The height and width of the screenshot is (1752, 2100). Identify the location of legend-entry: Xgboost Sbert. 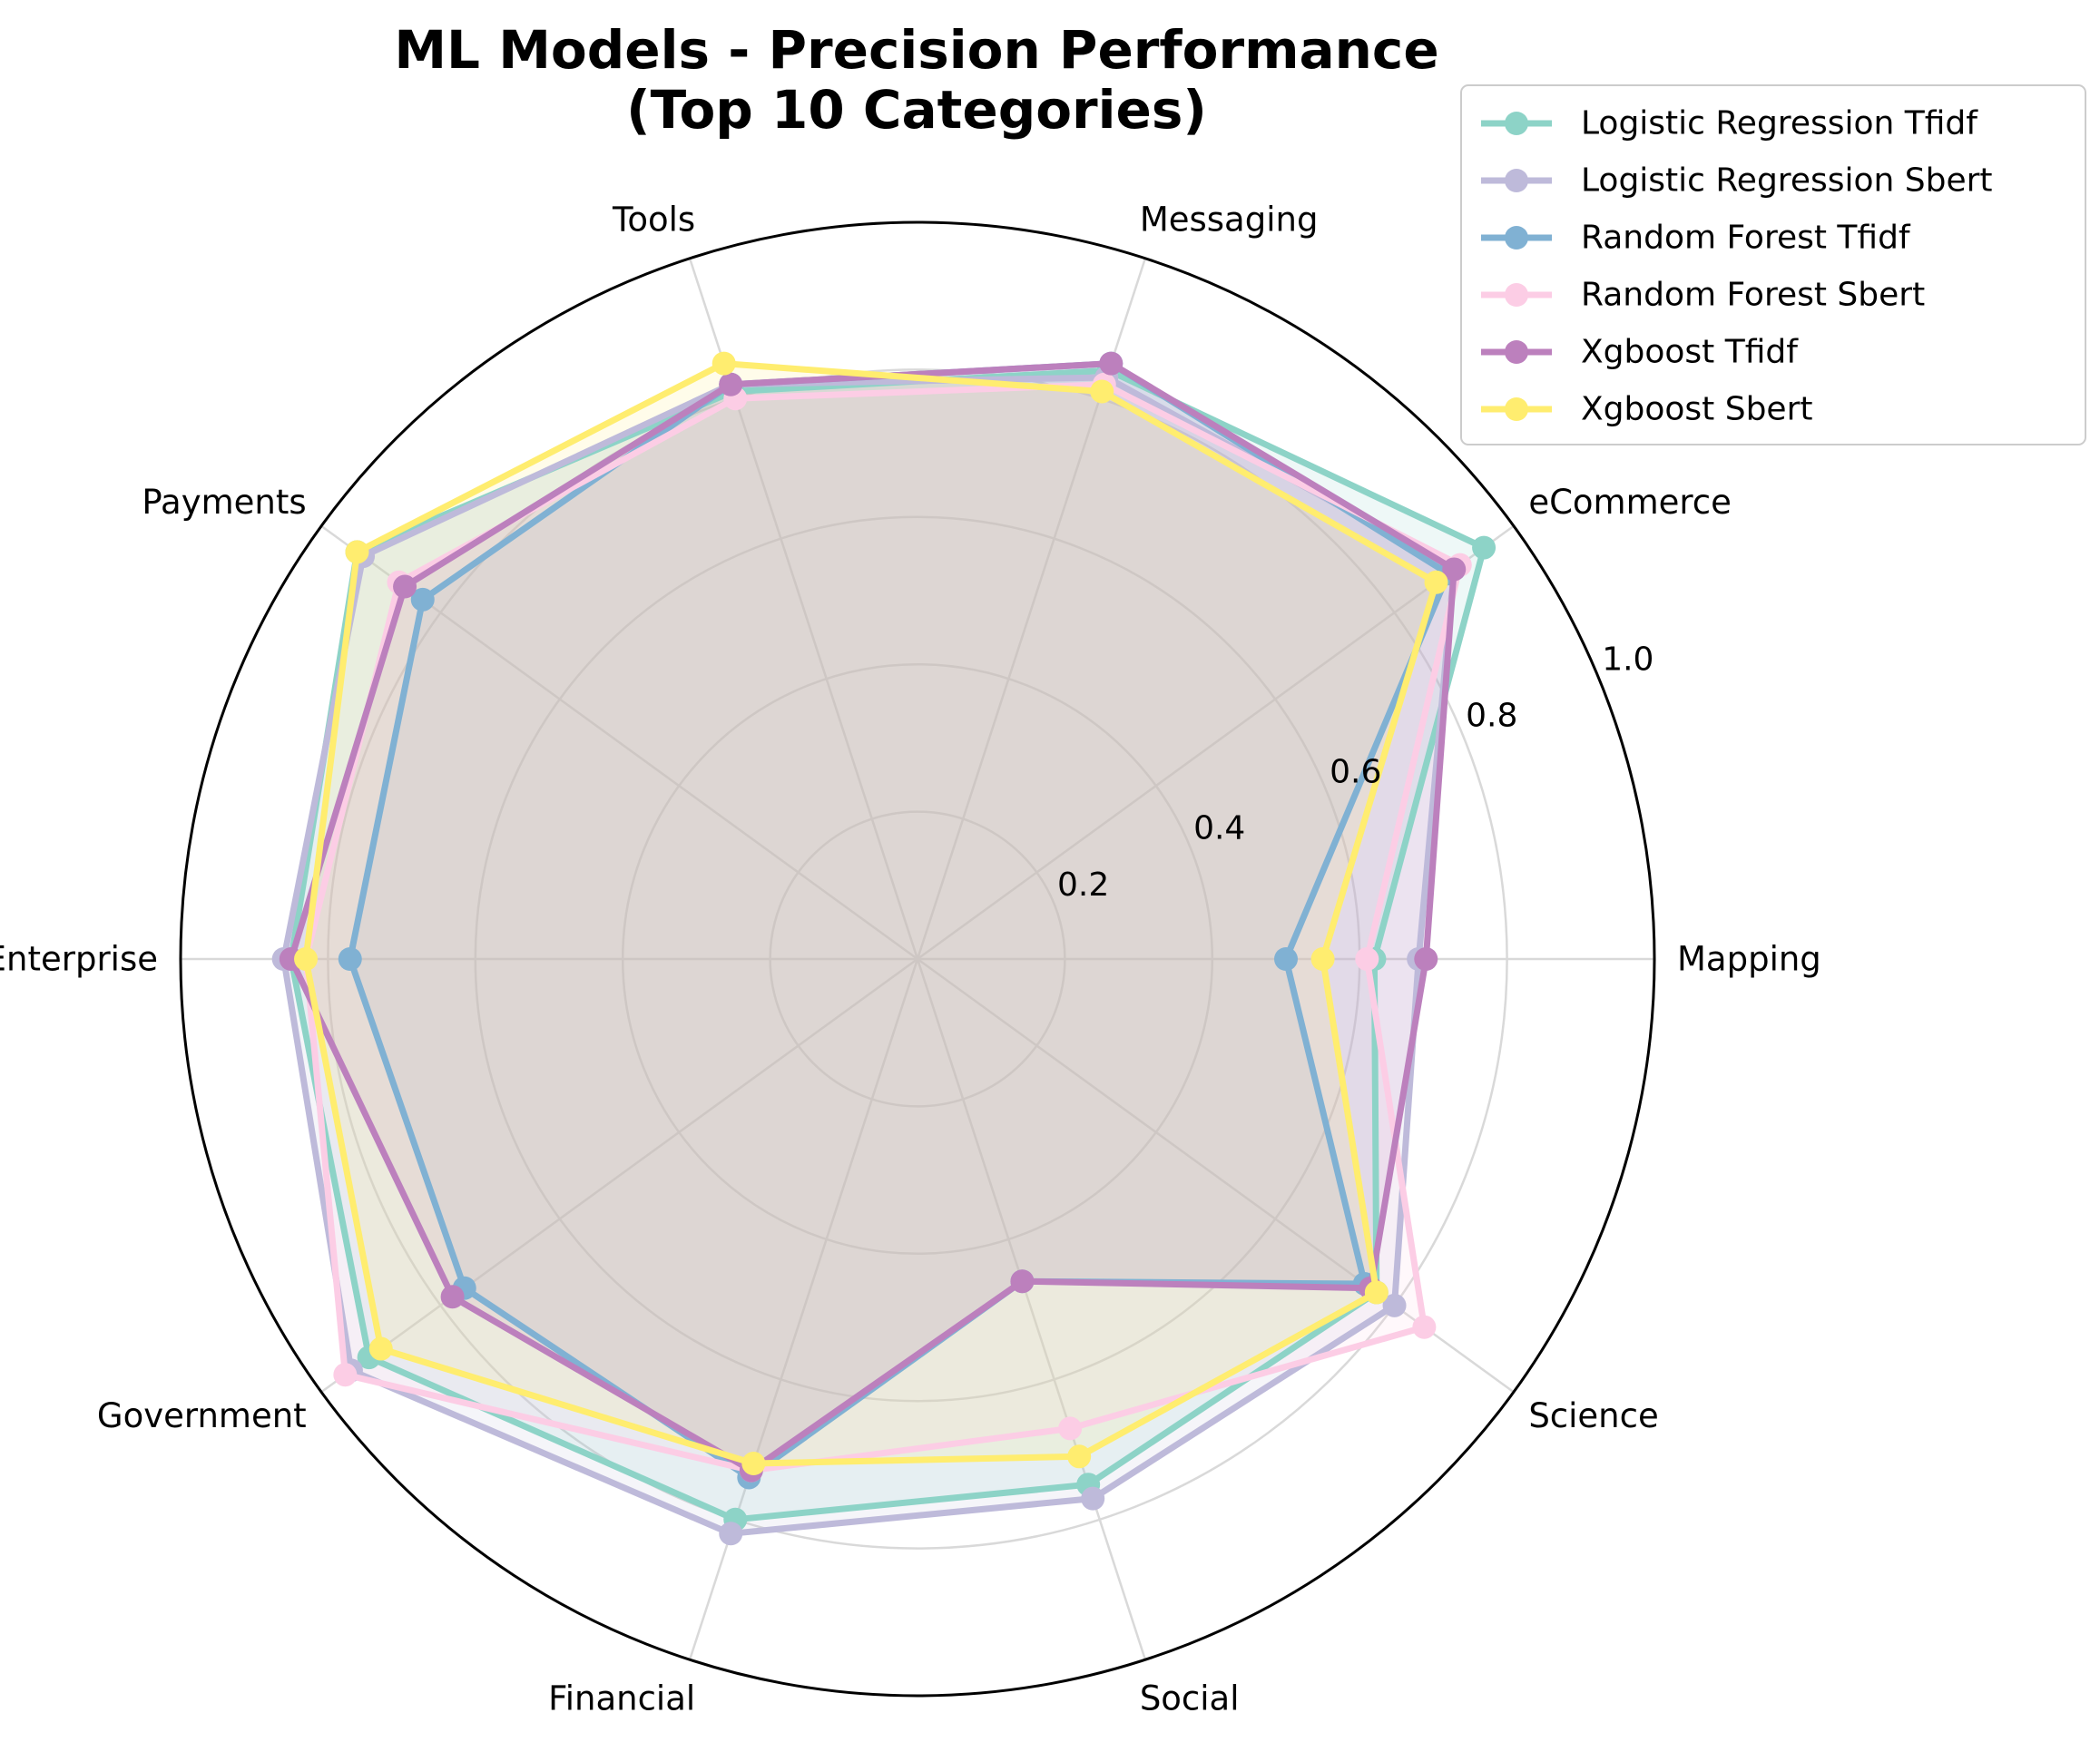
(1697, 409).